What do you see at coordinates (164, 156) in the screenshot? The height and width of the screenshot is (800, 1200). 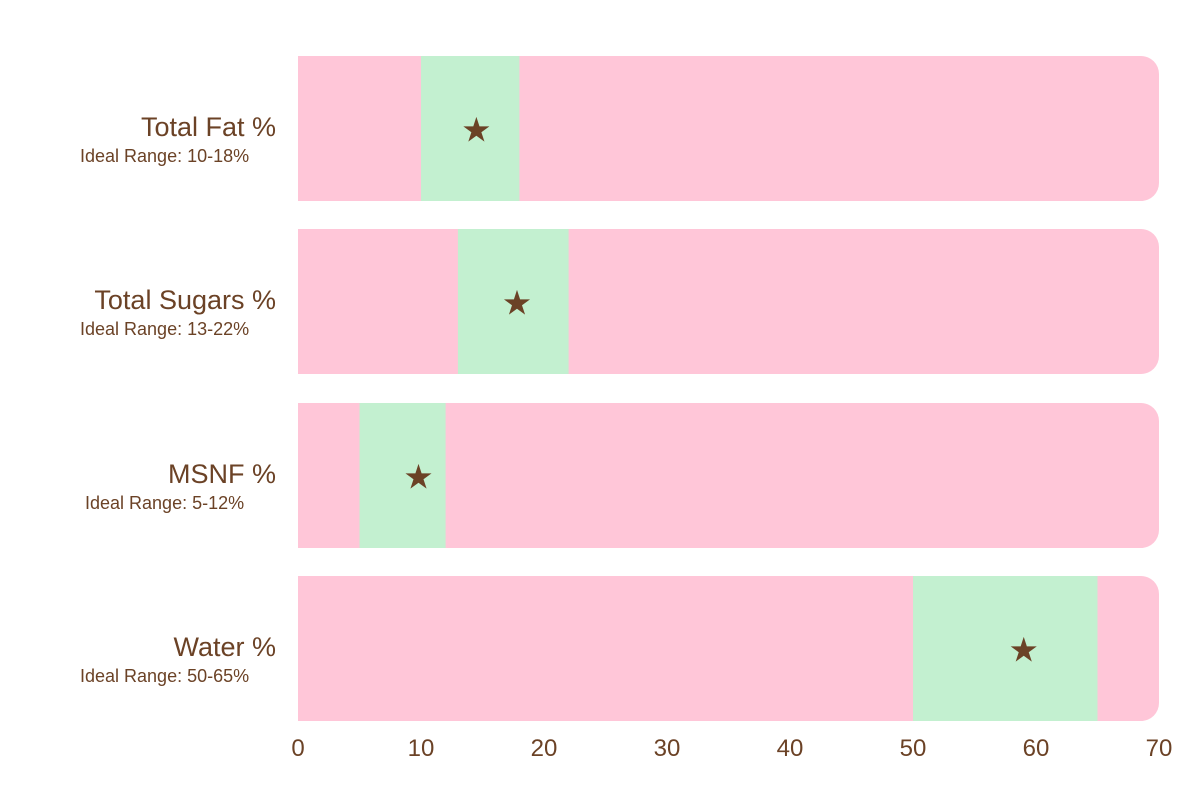 I see `row-ideal-range-label: Ideal Range: 10-18%` at bounding box center [164, 156].